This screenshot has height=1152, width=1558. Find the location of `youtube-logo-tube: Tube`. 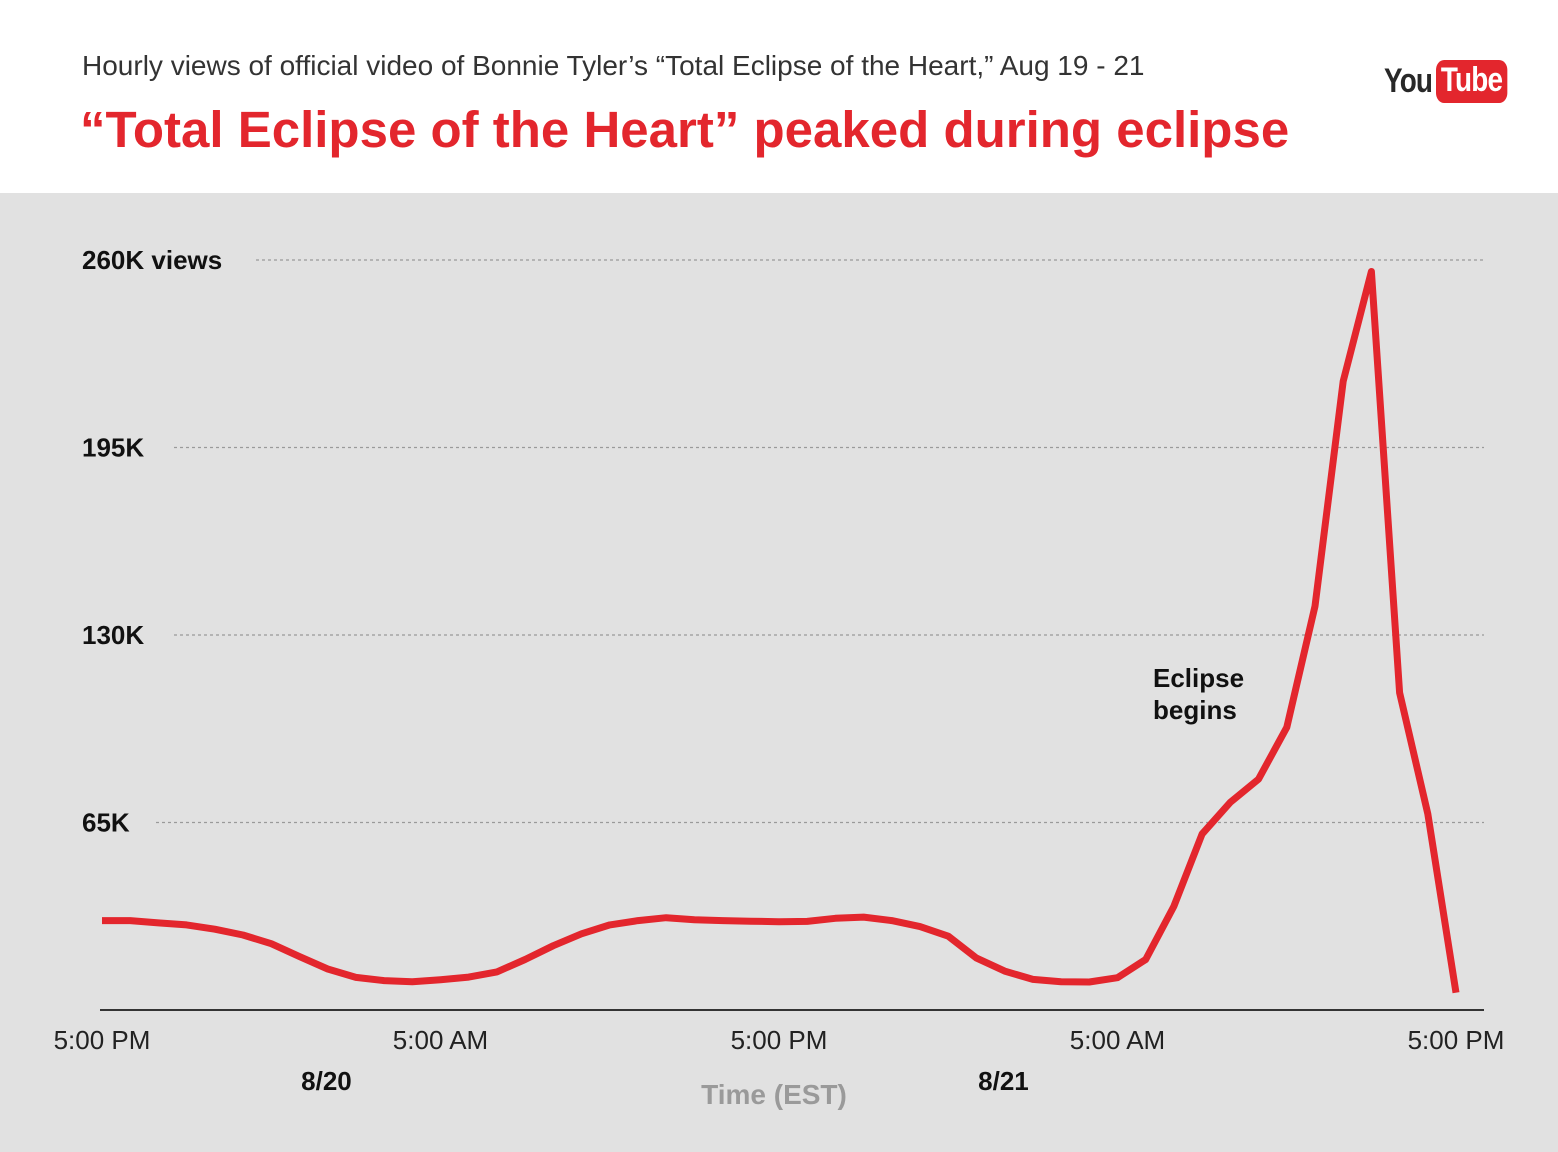

youtube-logo-tube: Tube is located at coordinates (1472, 81).